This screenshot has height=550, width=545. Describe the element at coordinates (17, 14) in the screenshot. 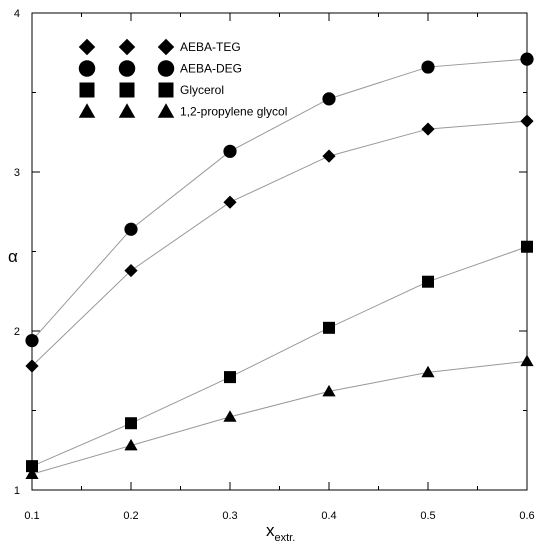

I see `y-tick-label: 4` at that location.